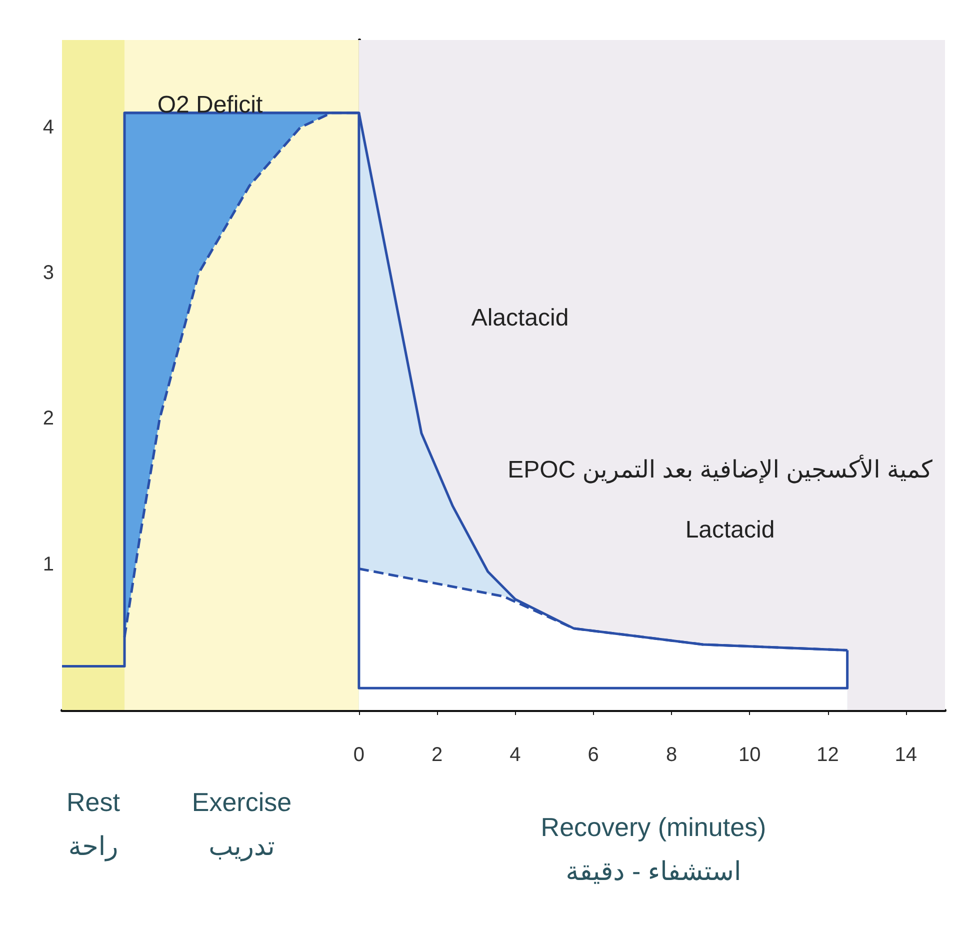 The height and width of the screenshot is (945, 980). I want to click on annotation: Lactacid, so click(730, 530).